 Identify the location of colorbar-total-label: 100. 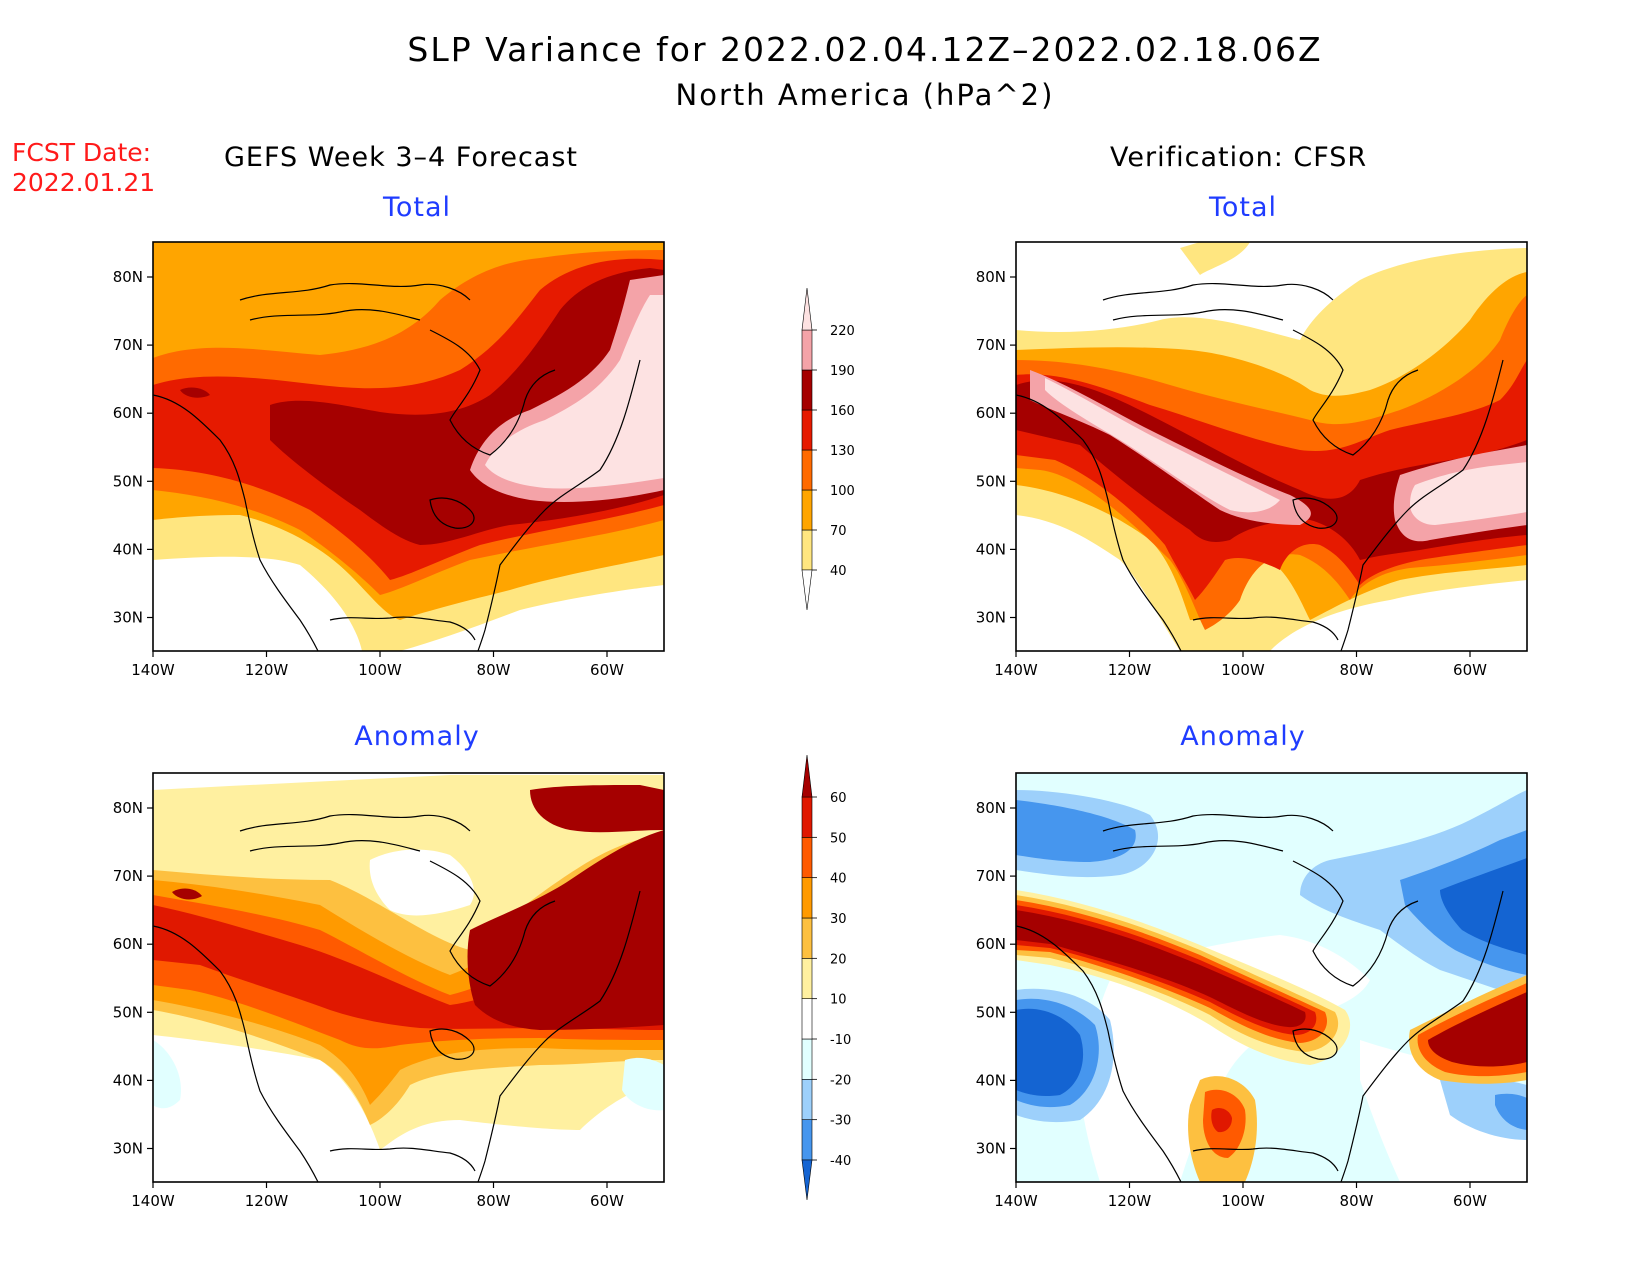
(842, 491).